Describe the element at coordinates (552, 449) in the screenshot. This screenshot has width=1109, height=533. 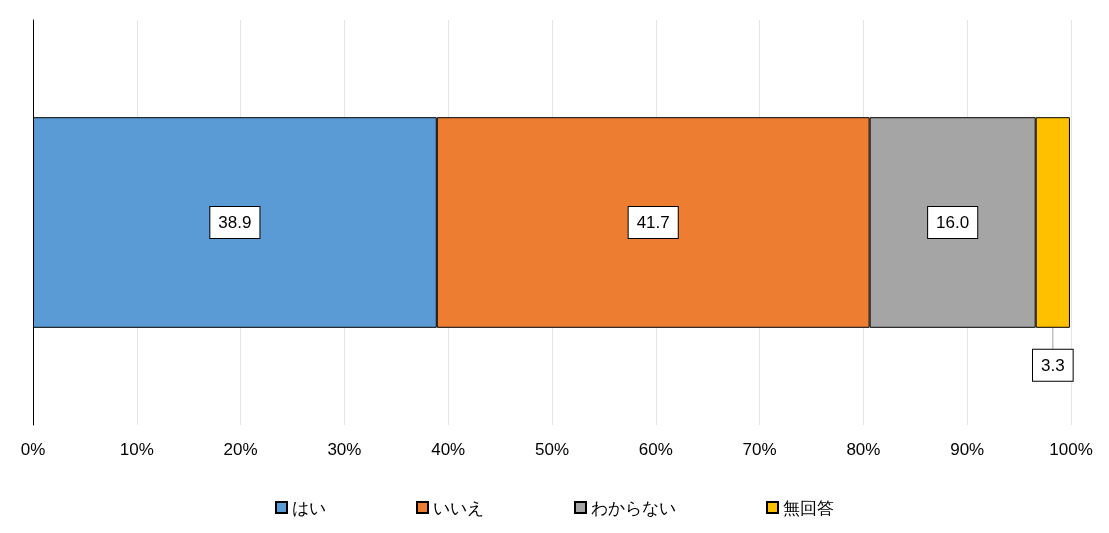
I see `x-tick-label: 50%` at that location.